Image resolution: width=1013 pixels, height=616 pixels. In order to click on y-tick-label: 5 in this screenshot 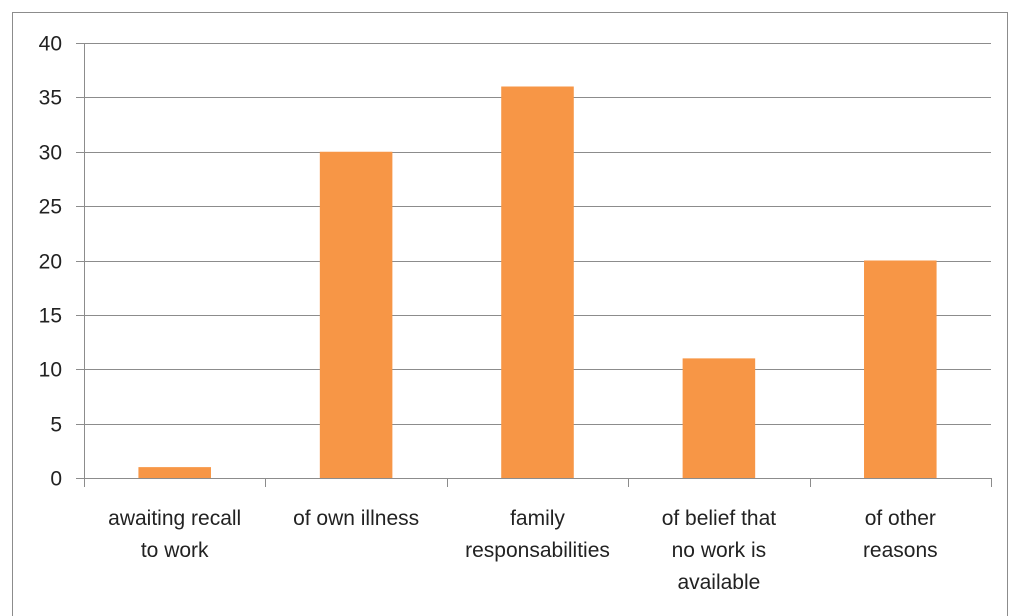, I will do `click(56, 425)`.